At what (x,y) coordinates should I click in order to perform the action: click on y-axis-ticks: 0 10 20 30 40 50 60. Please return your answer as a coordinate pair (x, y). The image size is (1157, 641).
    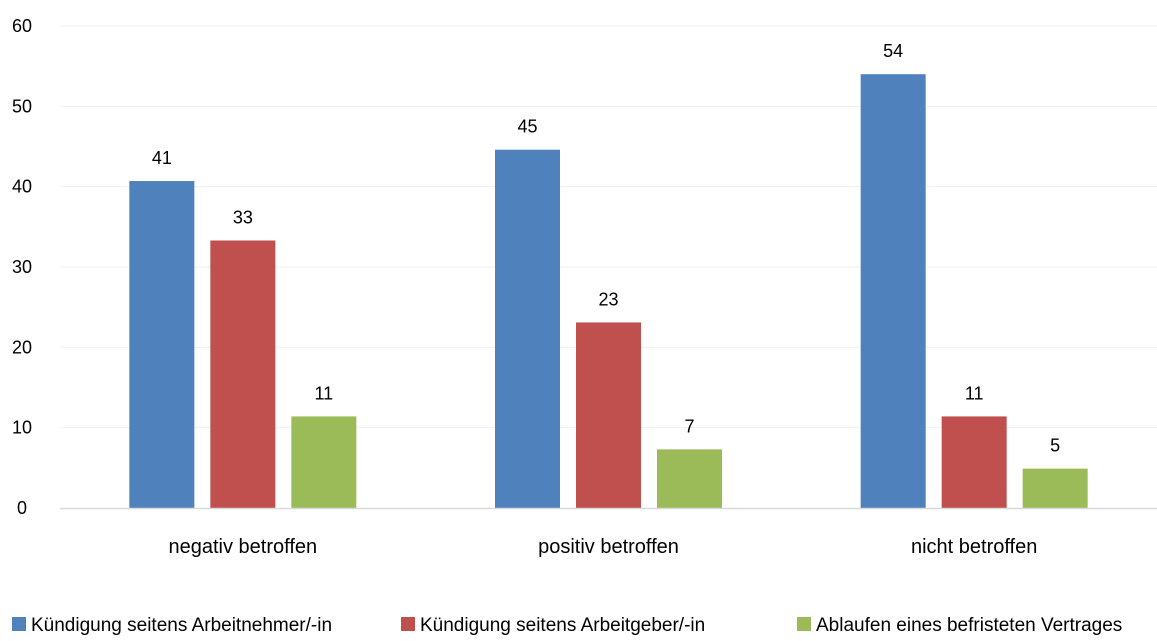
    Looking at the image, I should click on (22, 267).